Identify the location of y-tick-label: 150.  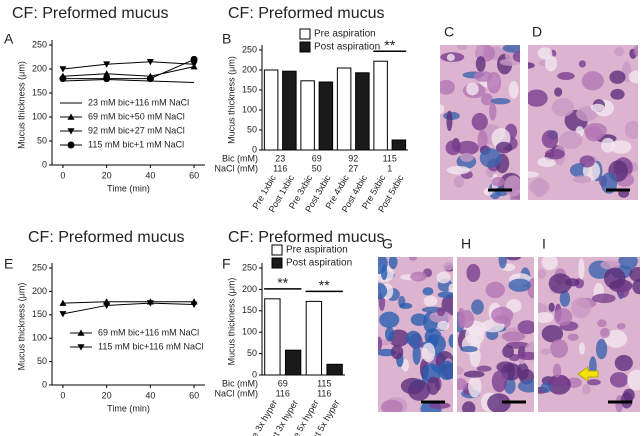
(39, 314).